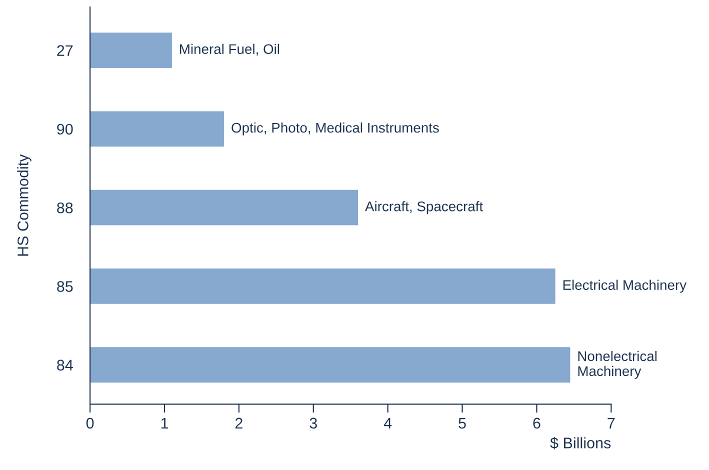 Image resolution: width=709 pixels, height=470 pixels. Describe the element at coordinates (230, 50) in the screenshot. I see `annotation: Mineral Fuel, Oil` at that location.